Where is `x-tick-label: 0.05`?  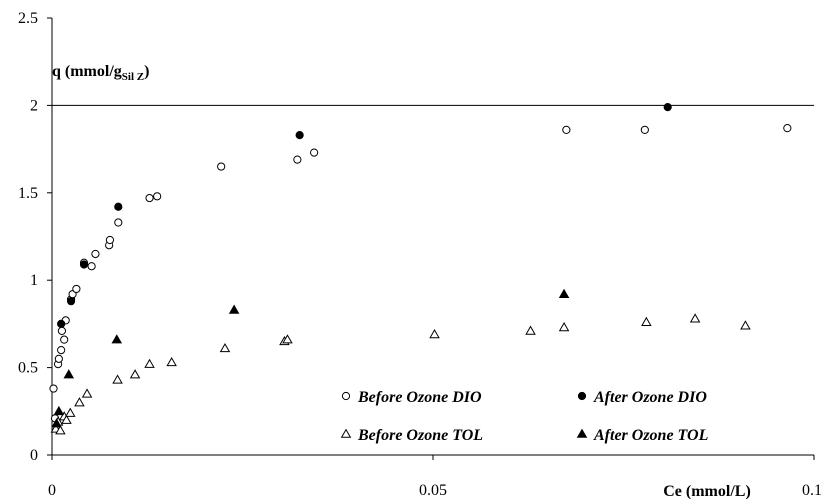
x-tick-label: 0.05 is located at coordinates (433, 490).